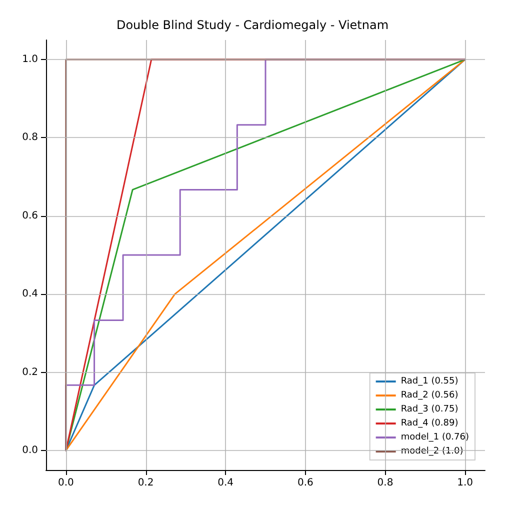  What do you see at coordinates (30, 372) in the screenshot?
I see `y-tick-label: 0.2` at bounding box center [30, 372].